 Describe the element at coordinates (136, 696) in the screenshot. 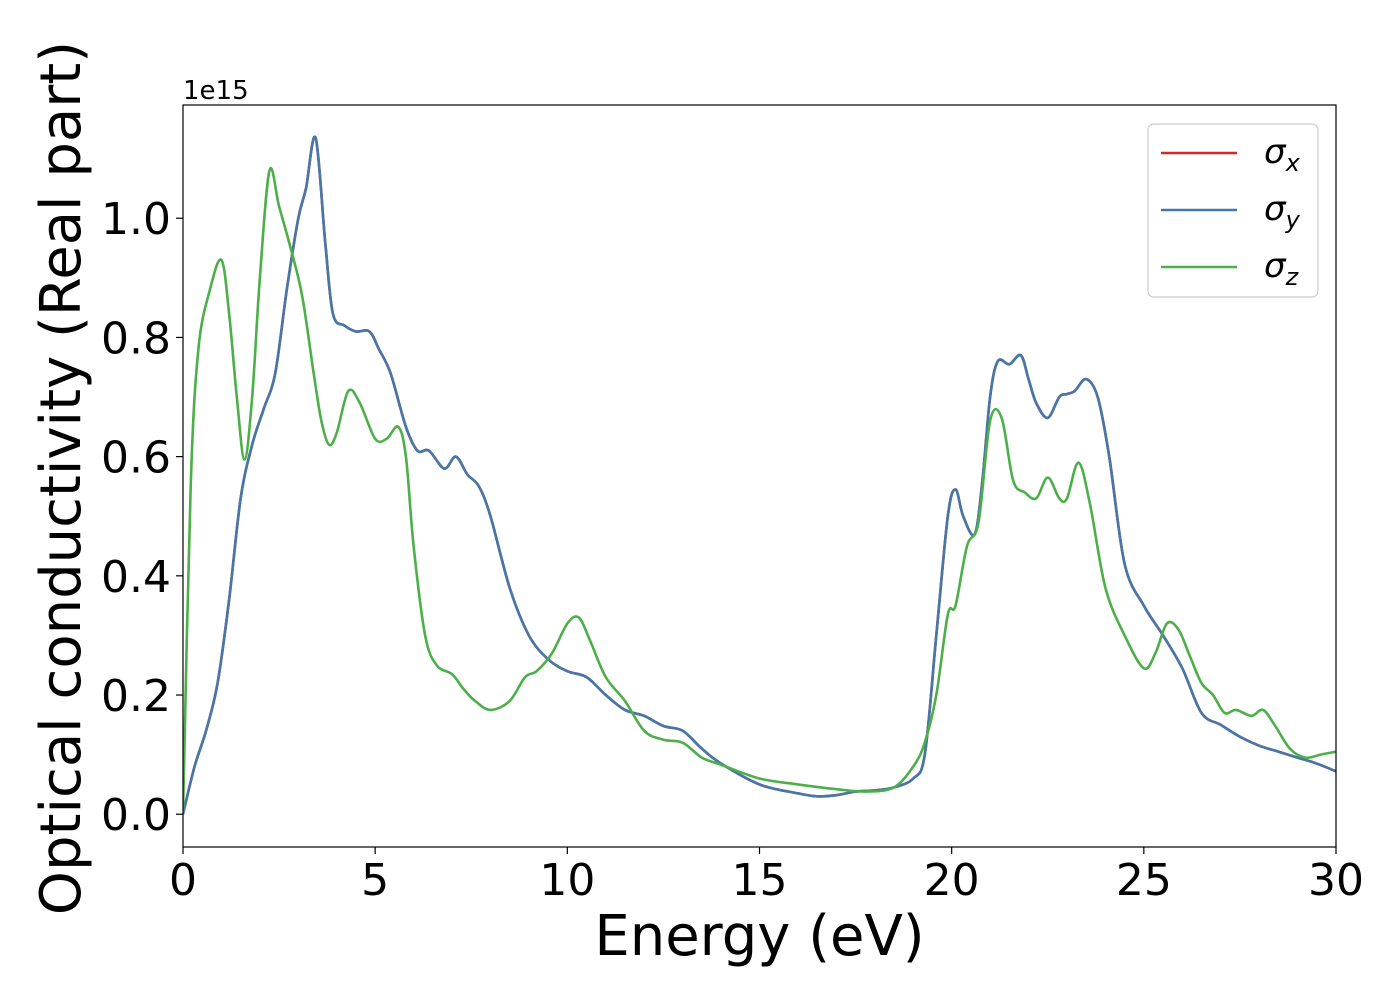

I see `y-tick-label: 0.2` at that location.